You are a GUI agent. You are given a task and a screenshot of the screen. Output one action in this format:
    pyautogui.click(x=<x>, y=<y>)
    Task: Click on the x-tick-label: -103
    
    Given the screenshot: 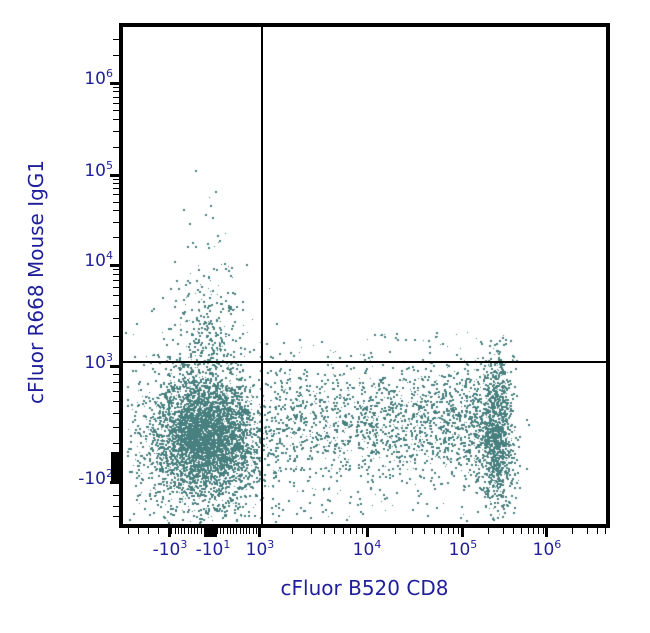 What is the action you would take?
    pyautogui.click(x=170, y=550)
    